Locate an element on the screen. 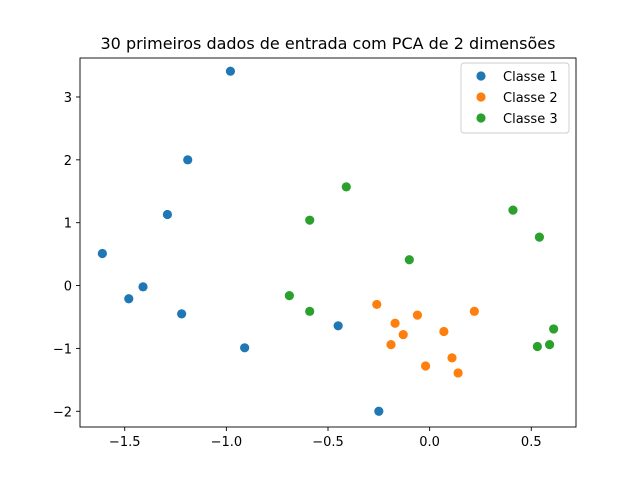  y-tick-label: −1 is located at coordinates (62, 349).